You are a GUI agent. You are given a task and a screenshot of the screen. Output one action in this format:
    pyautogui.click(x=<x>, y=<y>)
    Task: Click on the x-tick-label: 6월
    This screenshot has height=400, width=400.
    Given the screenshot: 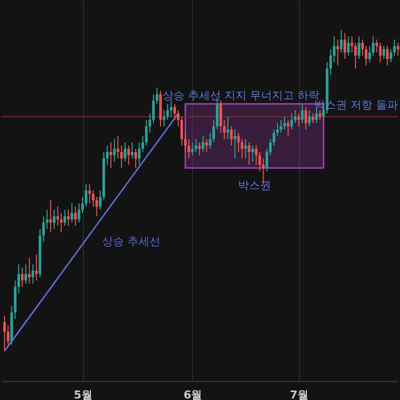 What is the action you would take?
    pyautogui.click(x=193, y=394)
    